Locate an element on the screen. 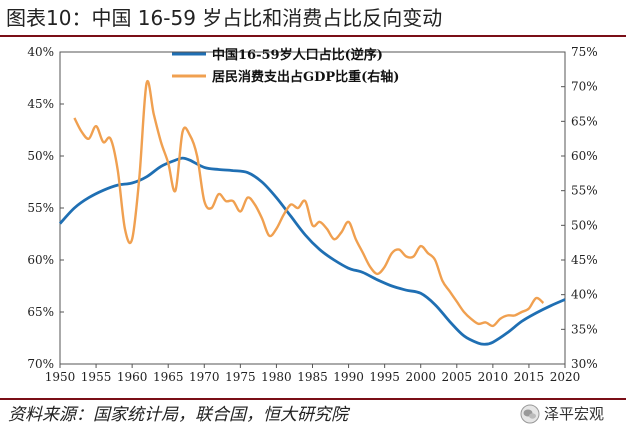 This screenshot has width=626, height=432. right-tick-label: 60% is located at coordinates (584, 156).